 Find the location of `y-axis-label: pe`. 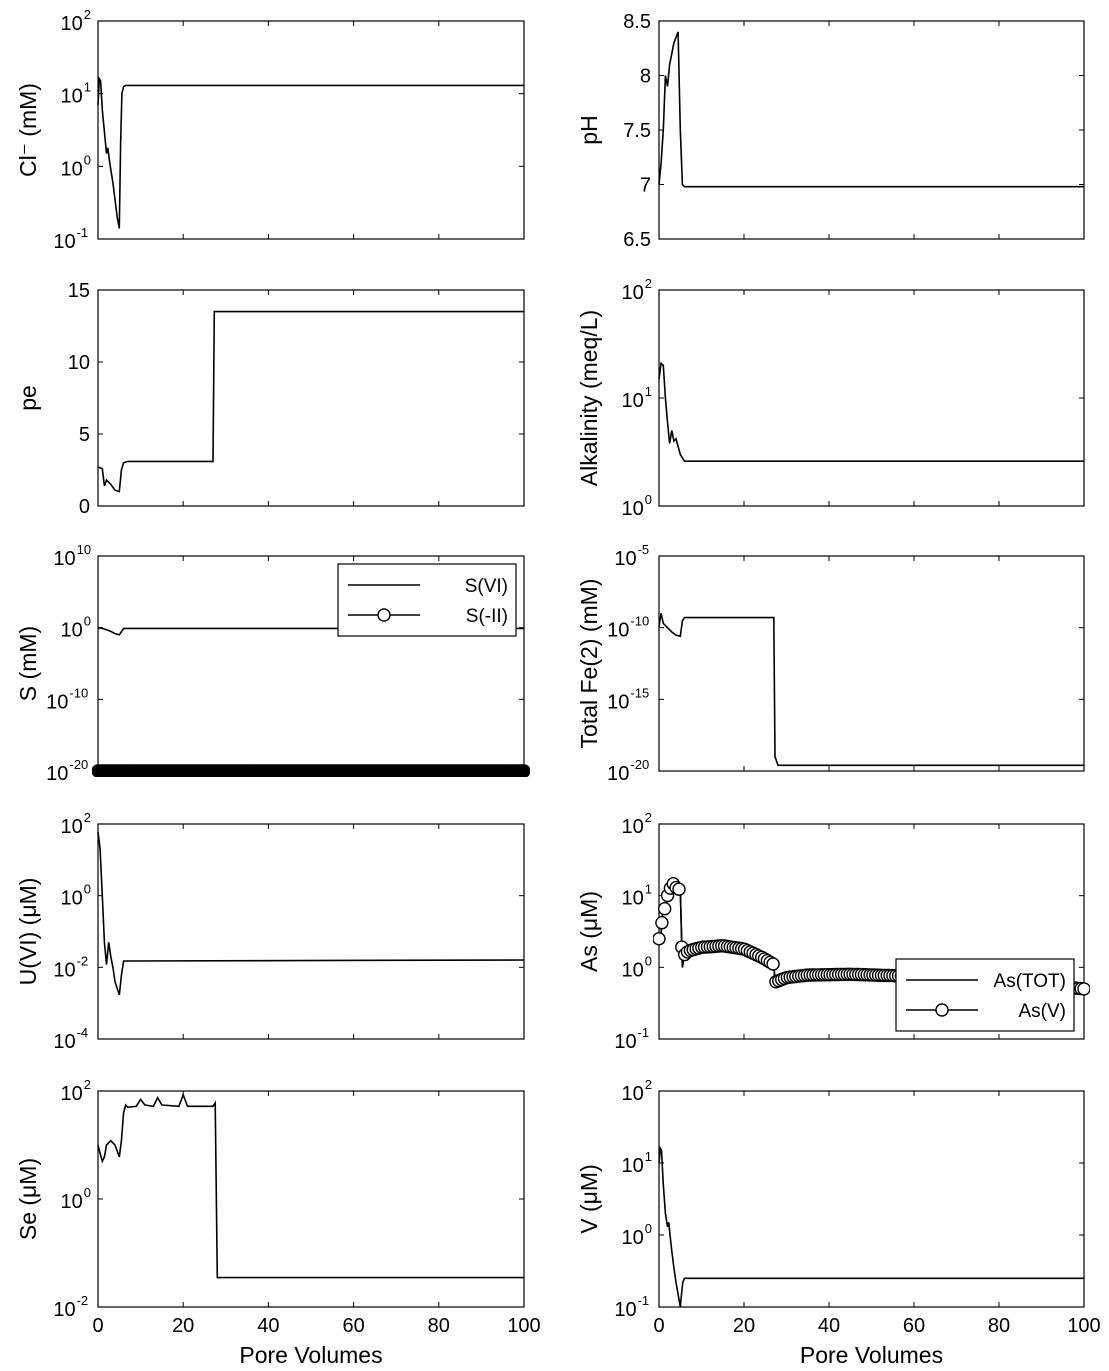

y-axis-label: pe is located at coordinates (28, 398).